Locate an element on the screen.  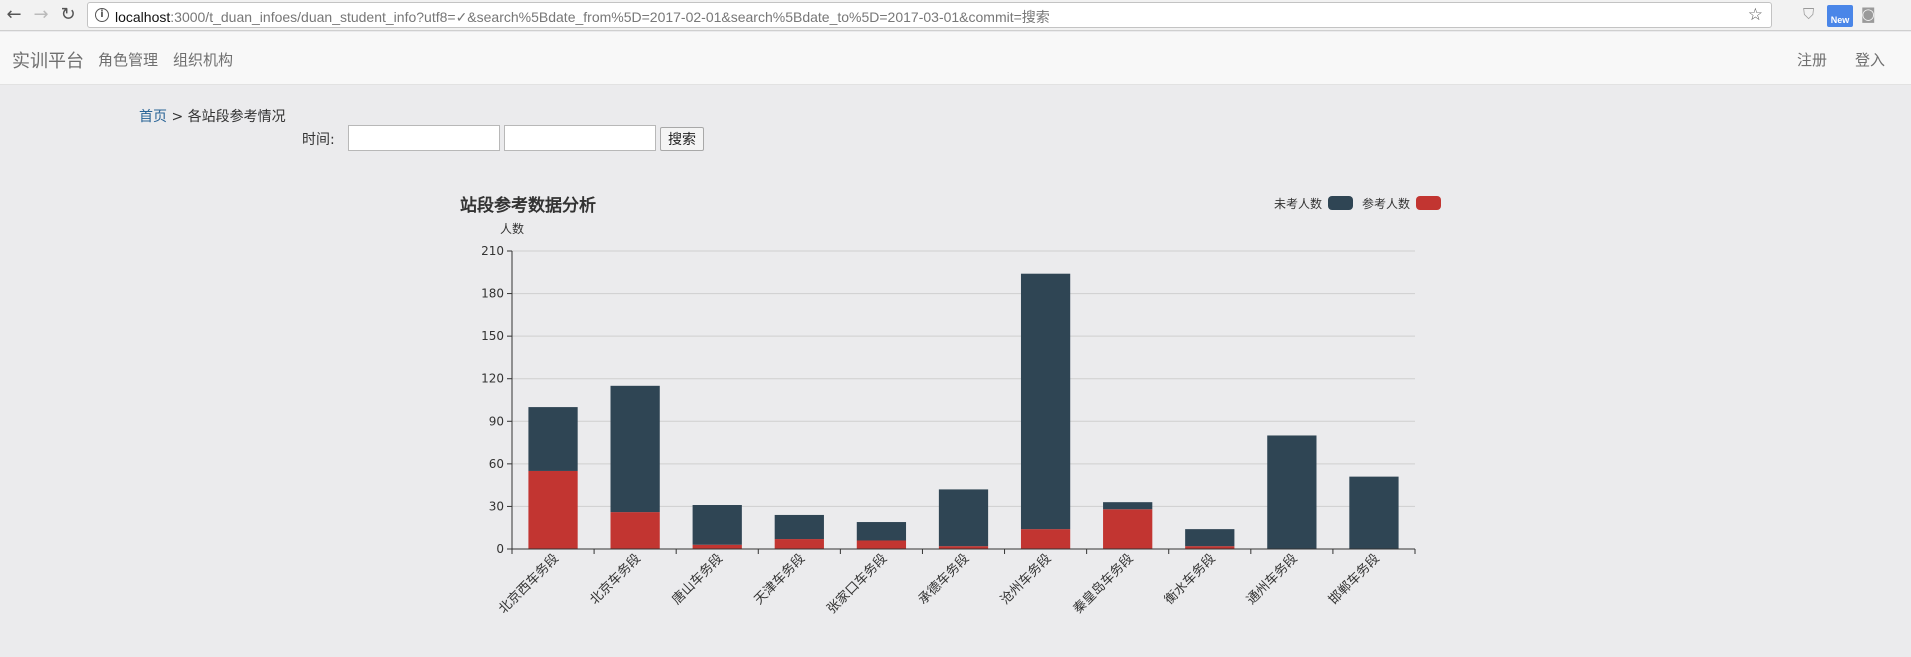
y-axis-label: 人数 is located at coordinates (512, 228).